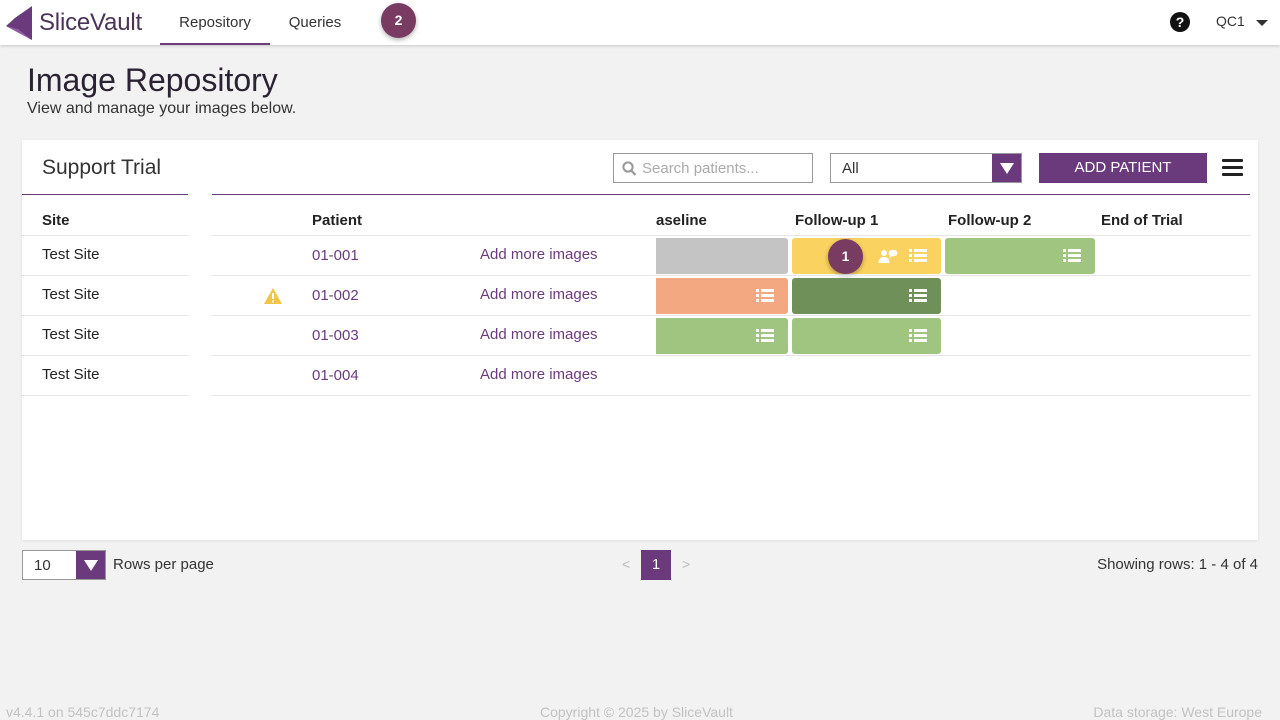  I want to click on tab-queries: Queries, so click(315, 22).